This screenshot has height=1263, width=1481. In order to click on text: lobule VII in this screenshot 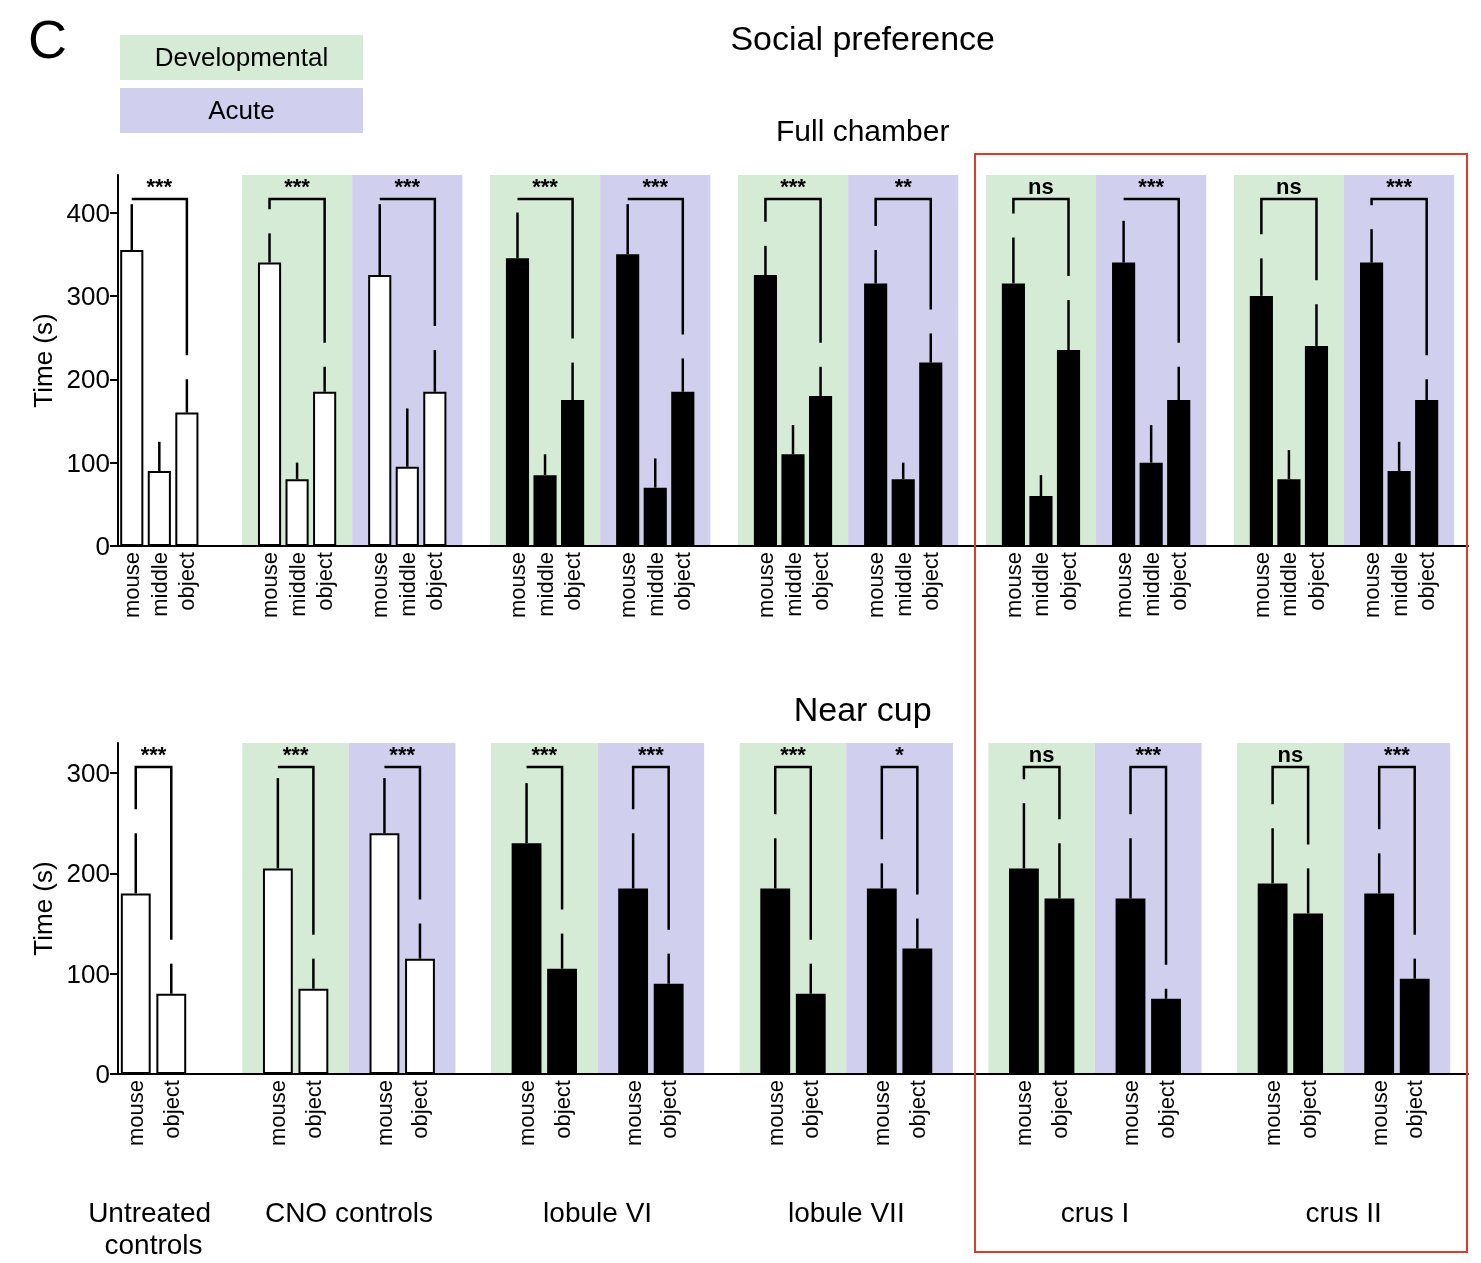, I will do `click(846, 1212)`.